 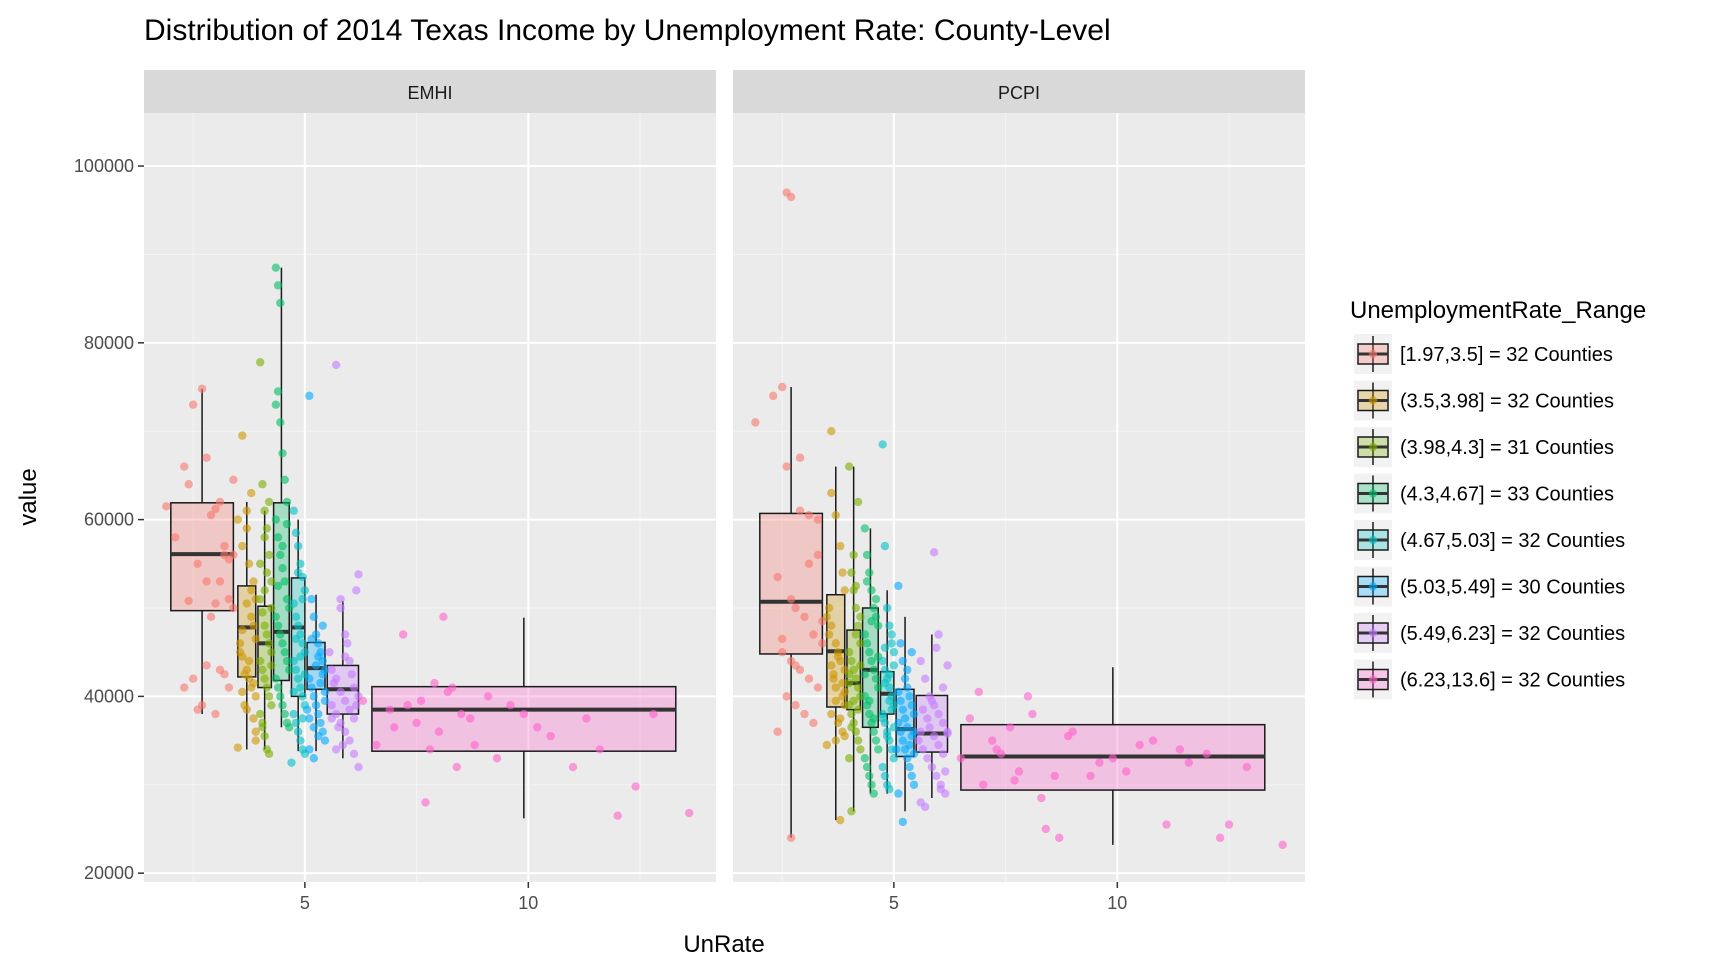 I want to click on legend-item-2: (3.5,3.98] = 32 Counties, so click(x=1484, y=400).